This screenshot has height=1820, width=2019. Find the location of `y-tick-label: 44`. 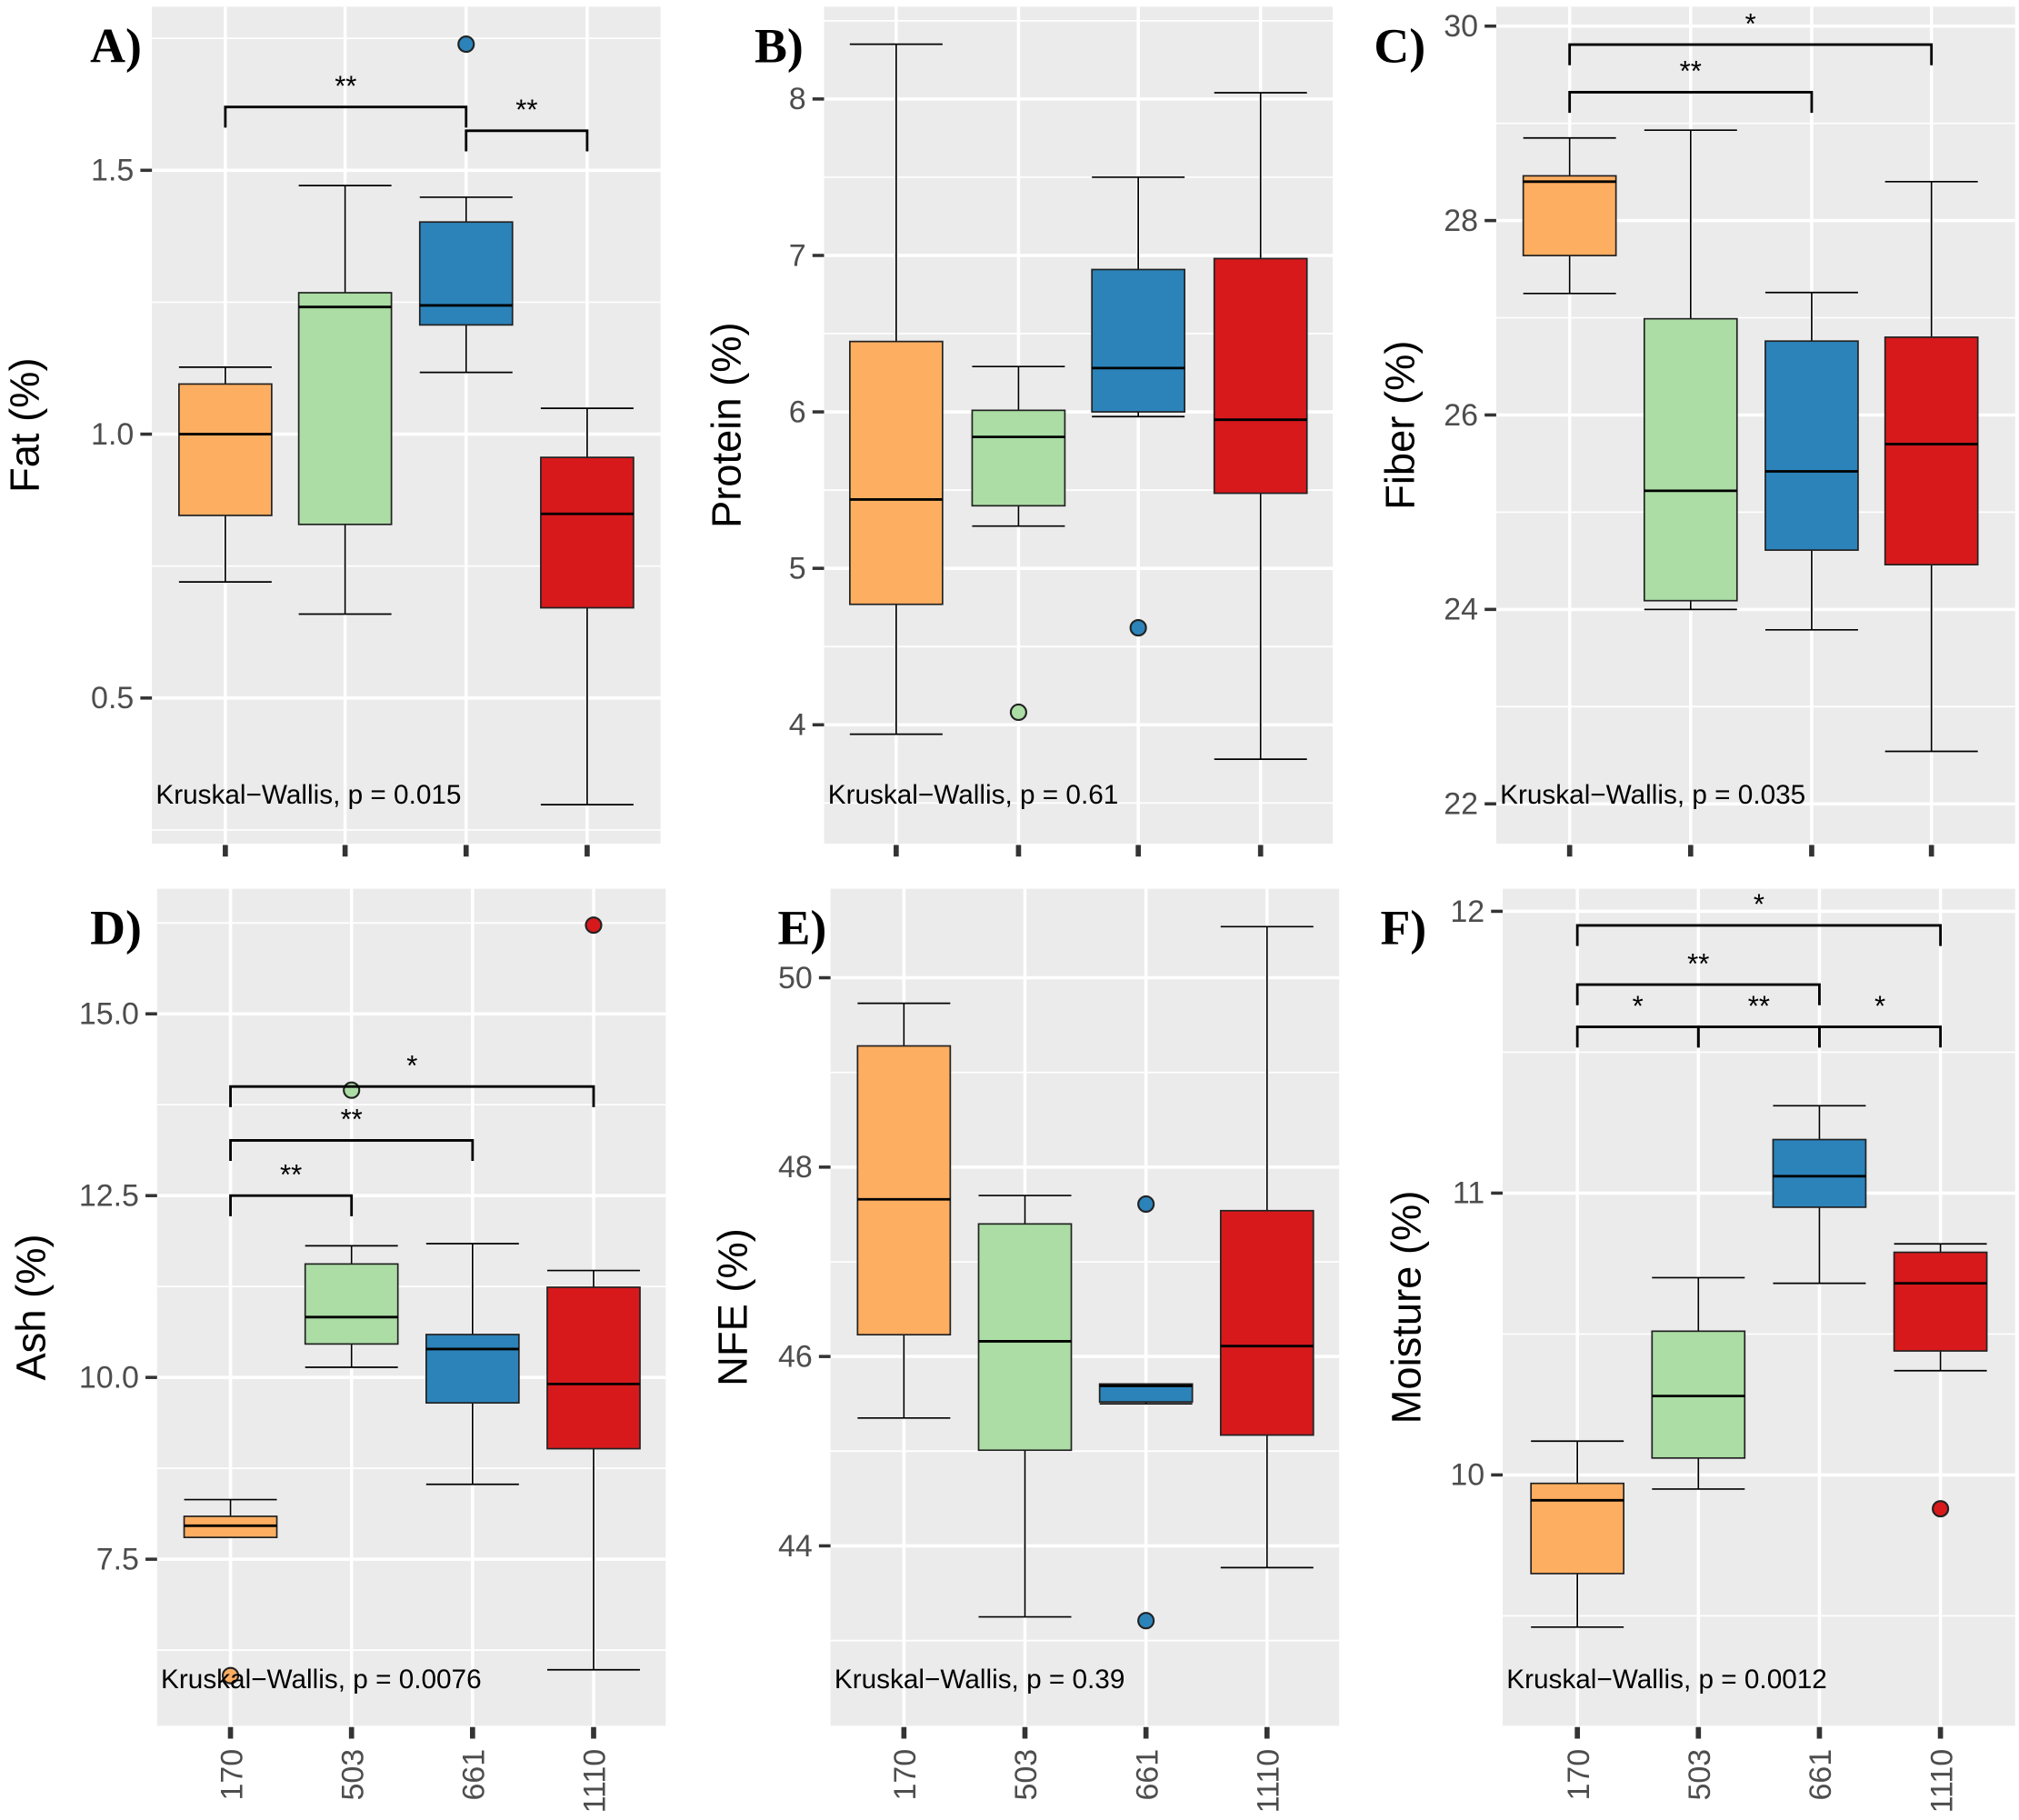

y-tick-label: 44 is located at coordinates (796, 1546).